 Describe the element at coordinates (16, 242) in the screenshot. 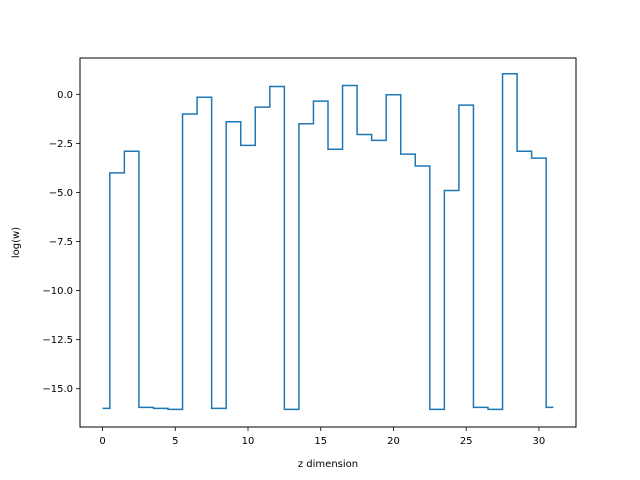

I see `y-axis-label: log(w)` at that location.